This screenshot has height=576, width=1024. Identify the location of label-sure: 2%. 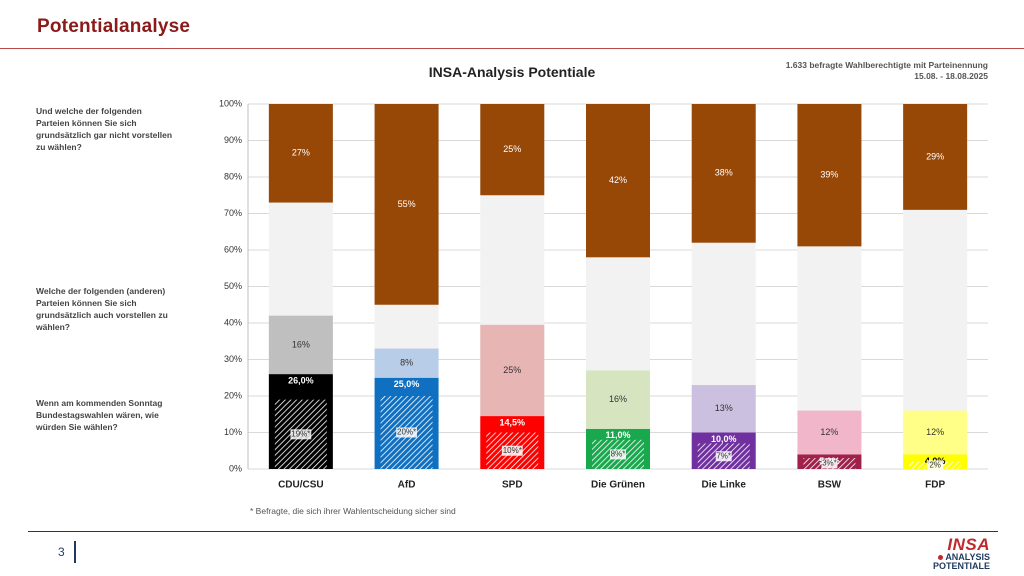
(935, 464).